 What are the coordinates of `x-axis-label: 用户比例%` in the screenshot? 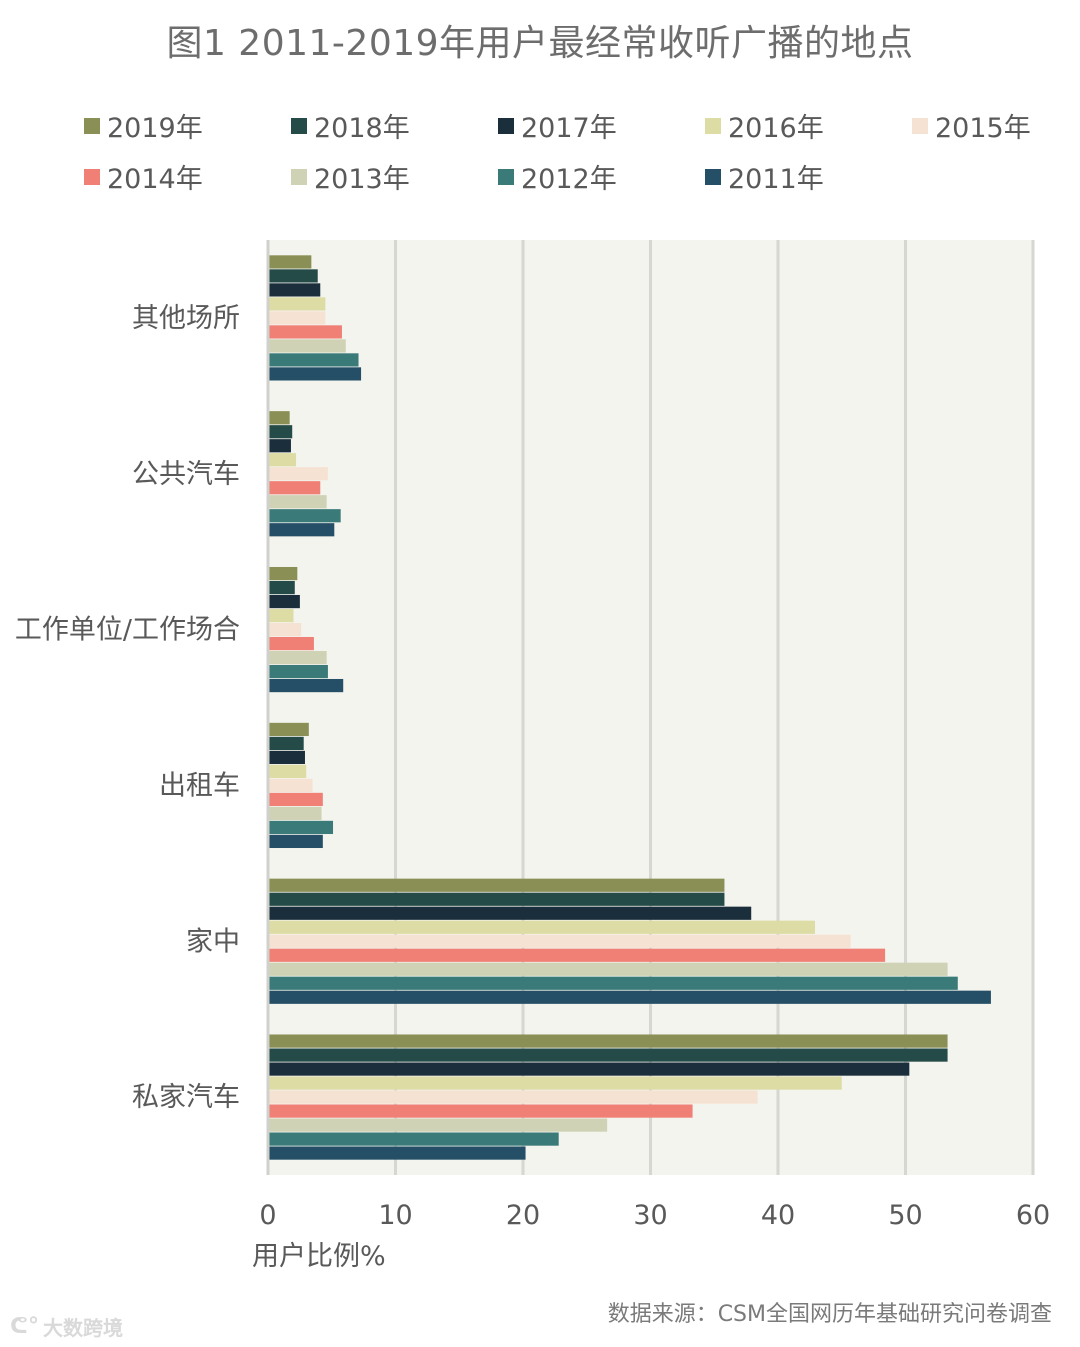 It's located at (319, 1256).